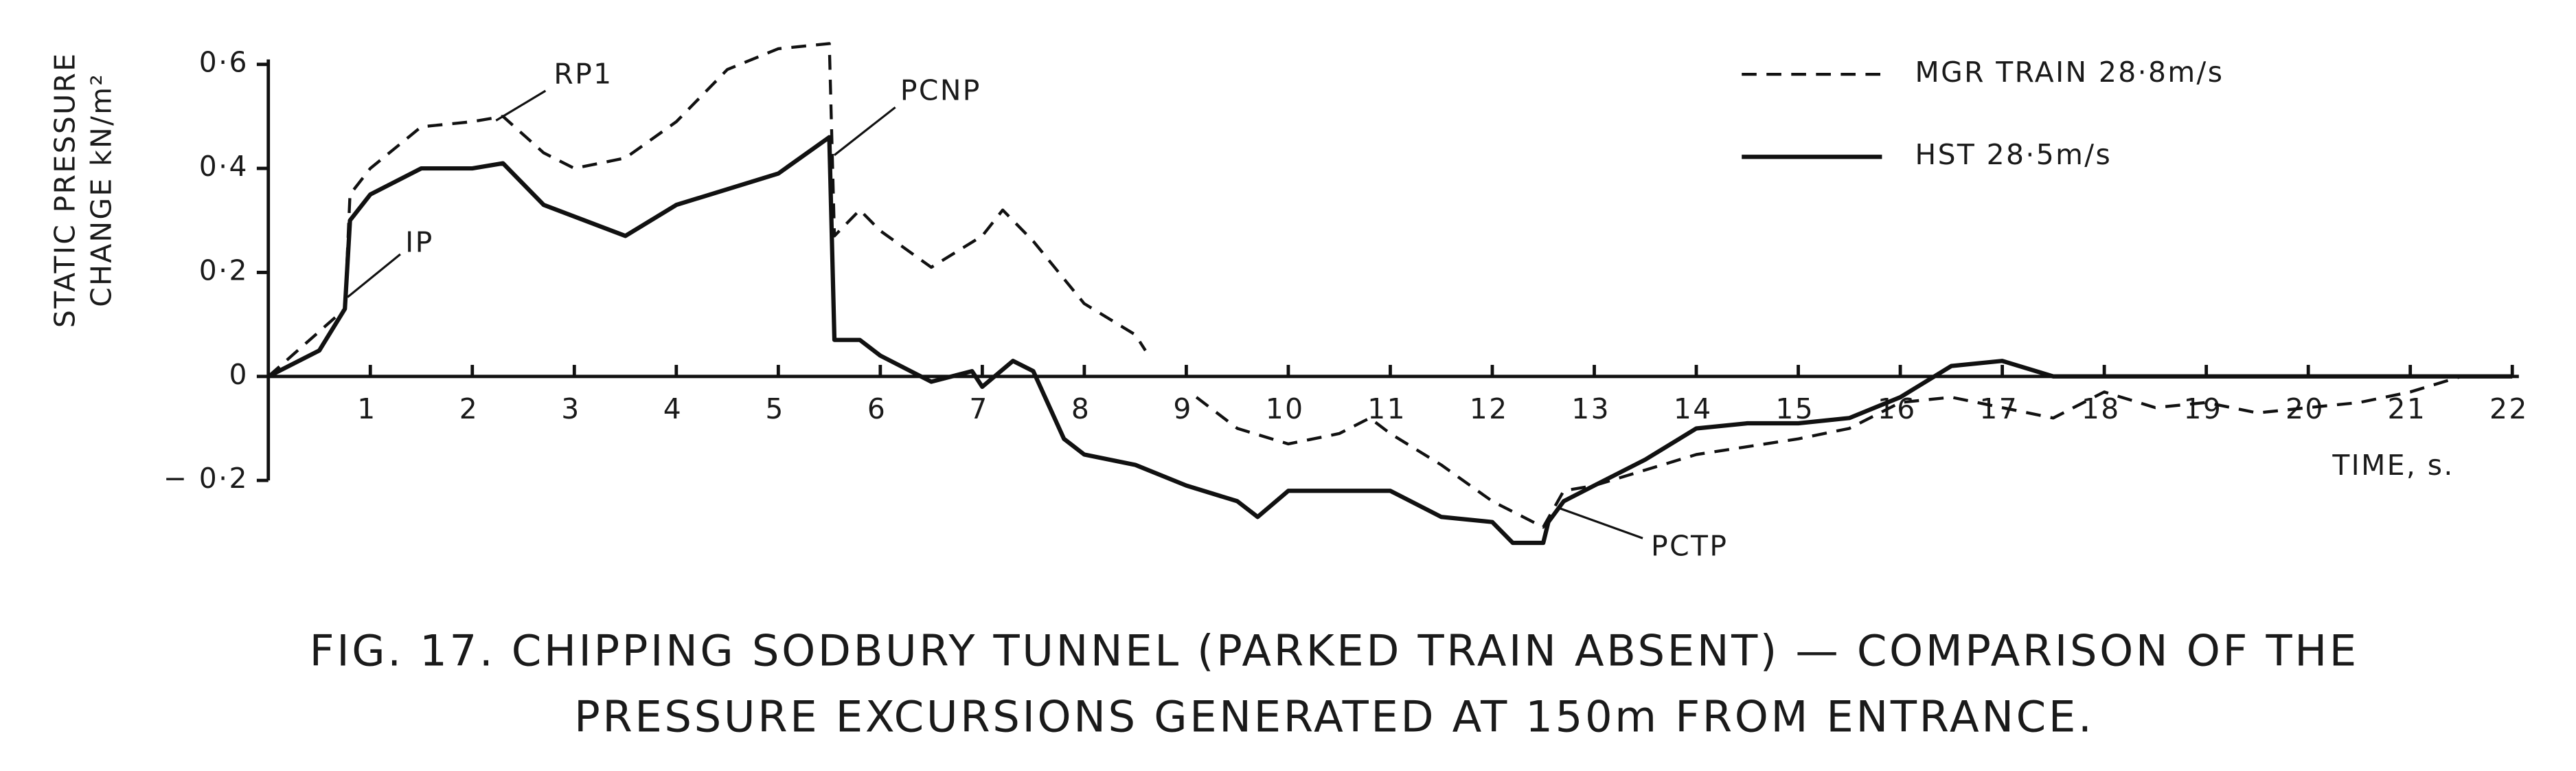  Describe the element at coordinates (206, 478) in the screenshot. I see `y-tick-label: − 0·2` at that location.